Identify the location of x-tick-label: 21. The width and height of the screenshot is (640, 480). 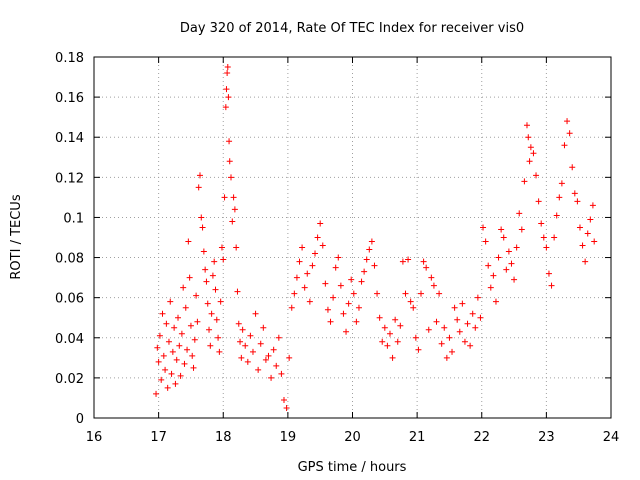
(417, 437).